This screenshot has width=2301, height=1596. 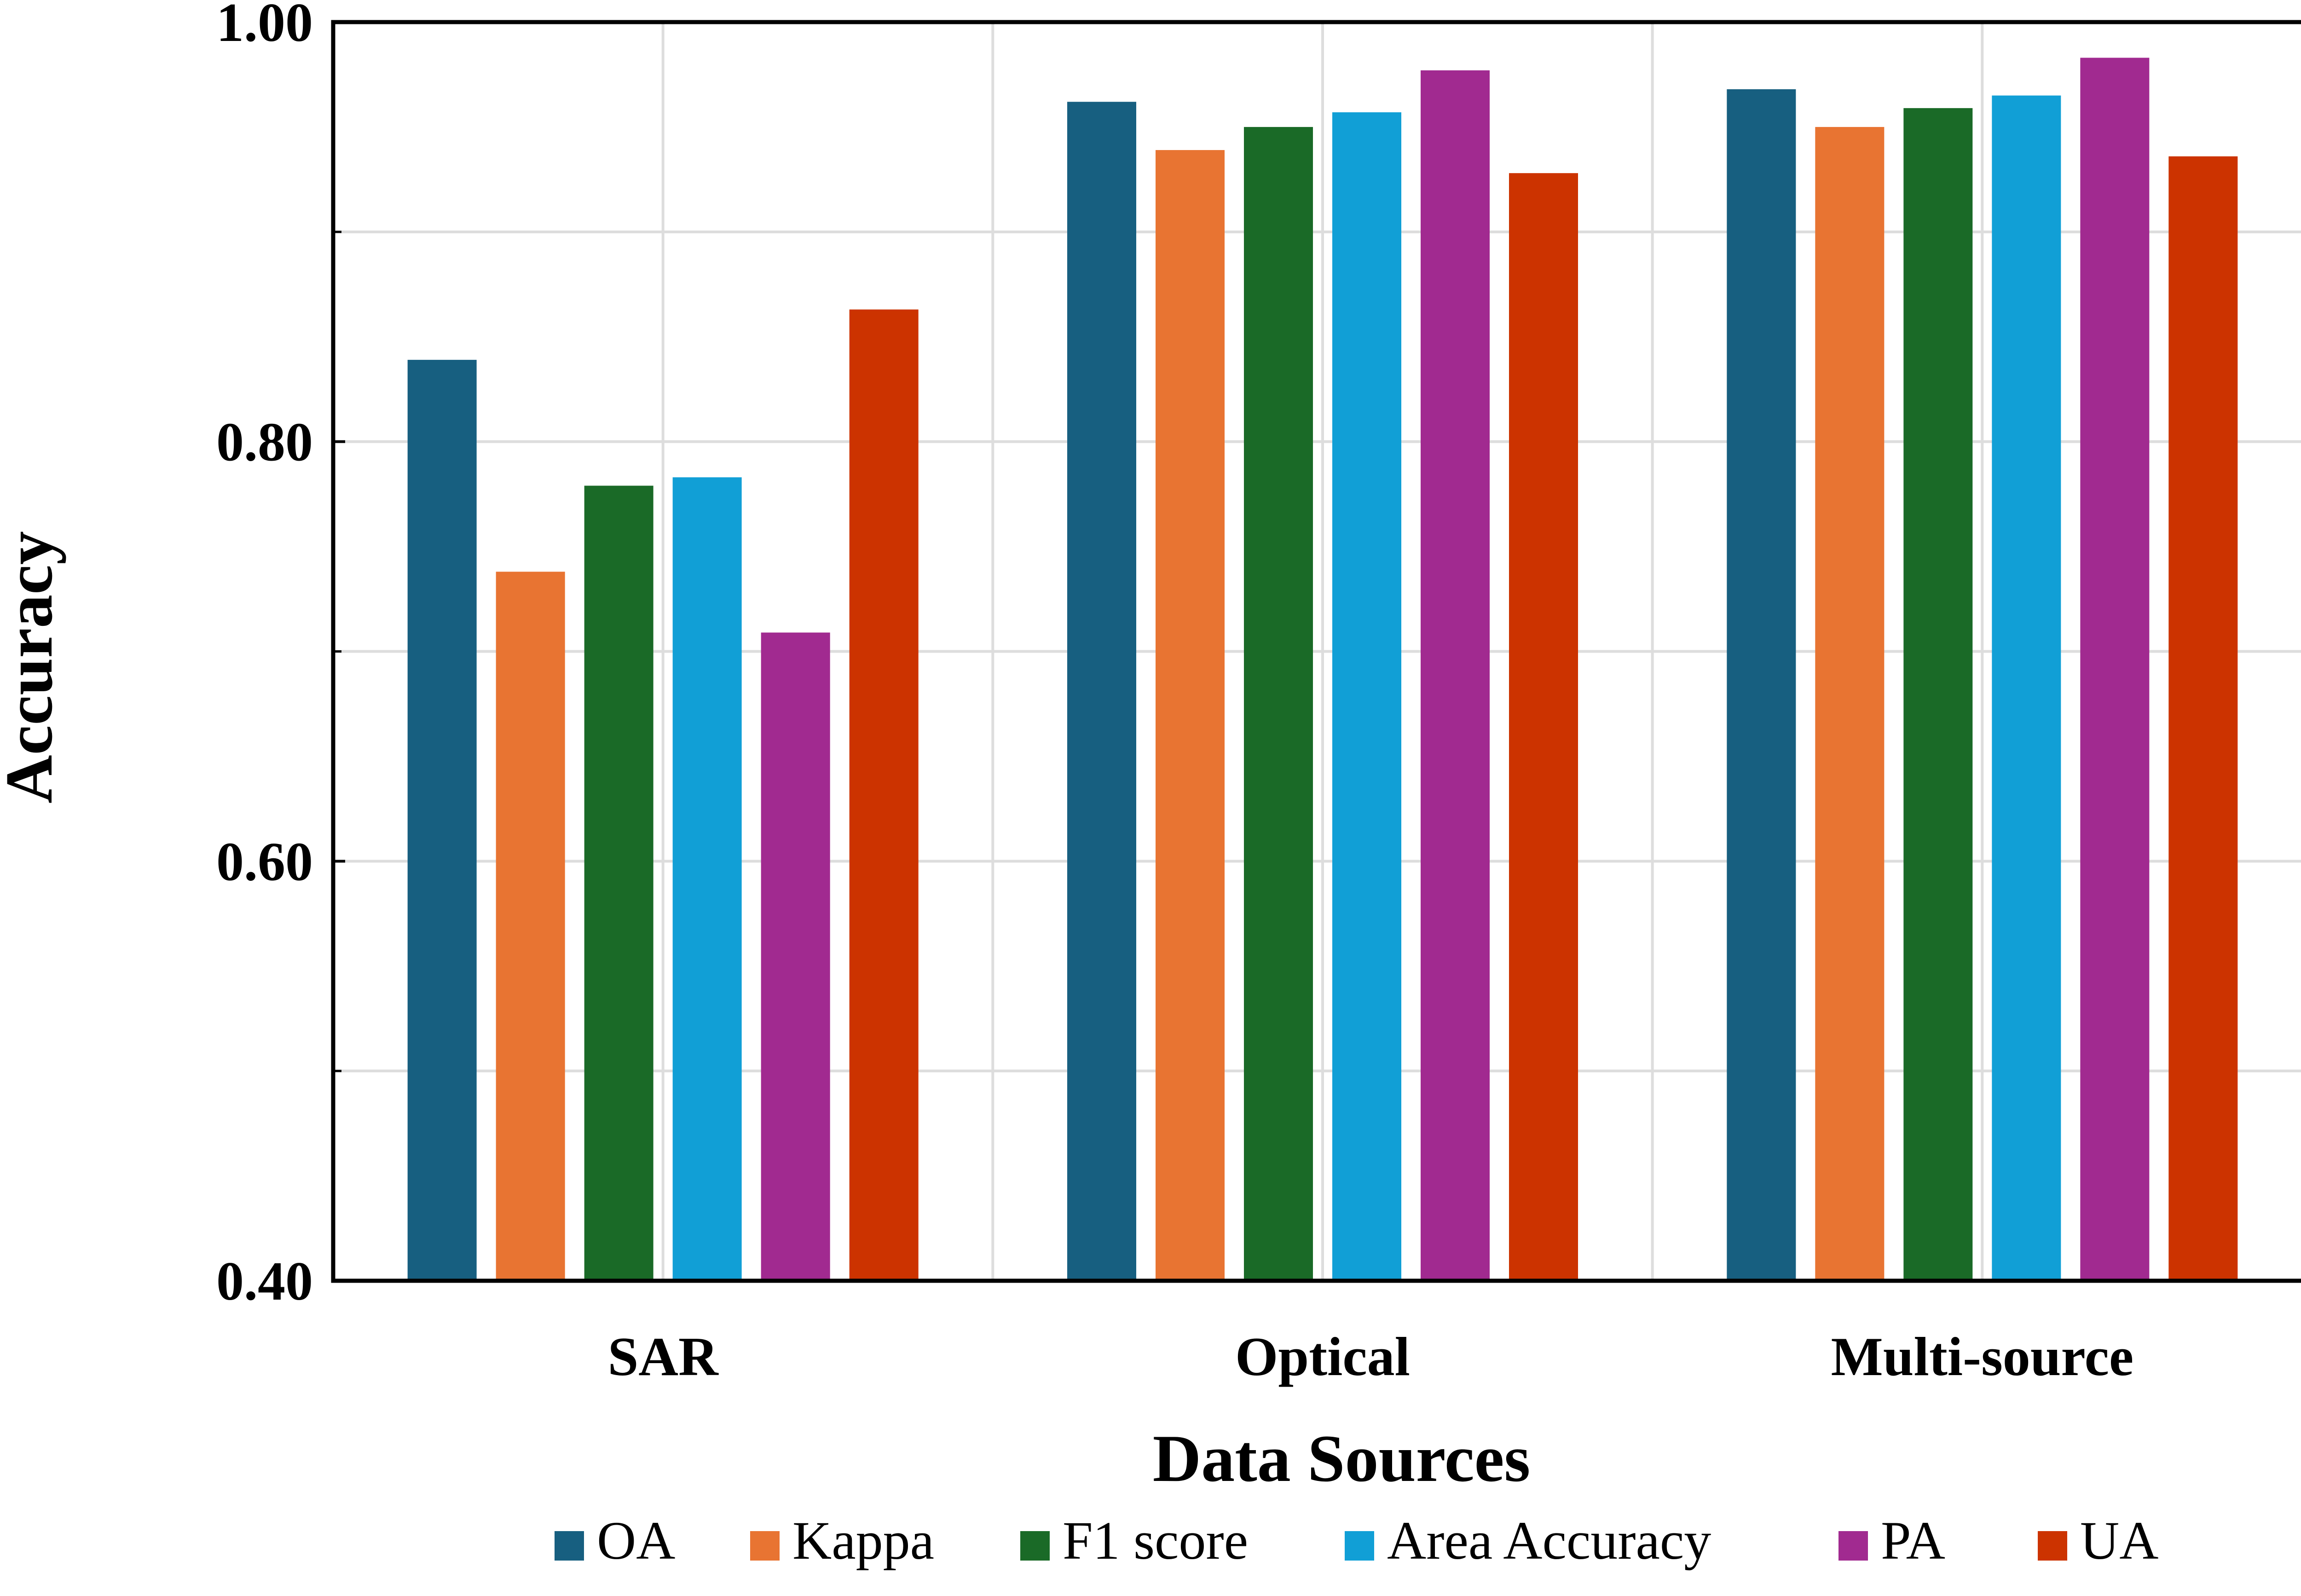 What do you see at coordinates (707, 879) in the screenshot?
I see `bar-sar-area-accuracy` at bounding box center [707, 879].